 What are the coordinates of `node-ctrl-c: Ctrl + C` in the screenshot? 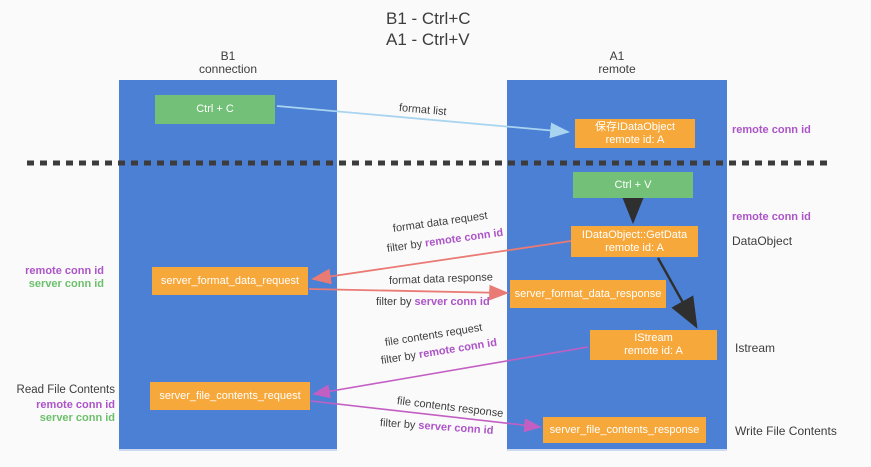 It's located at (215, 109).